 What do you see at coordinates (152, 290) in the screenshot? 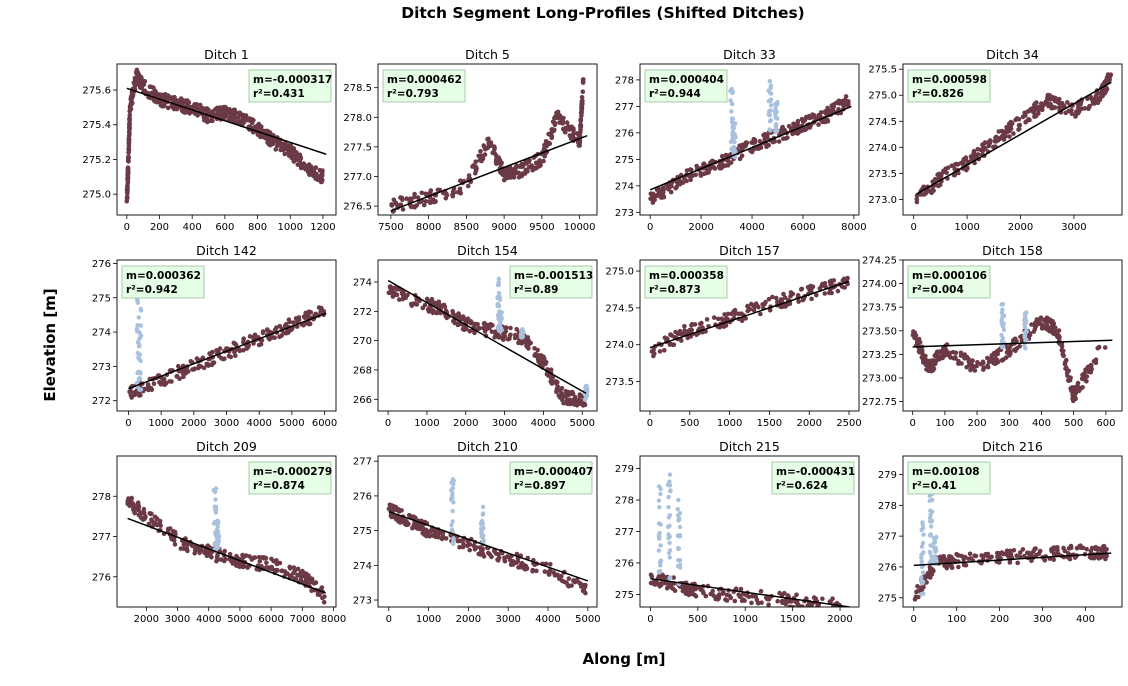
I see `r-squared-label: r²=0.942` at bounding box center [152, 290].